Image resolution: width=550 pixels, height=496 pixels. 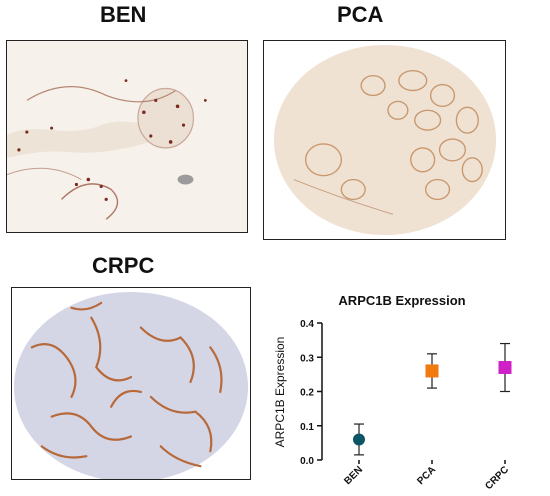 What do you see at coordinates (280, 392) in the screenshot?
I see `y-axis-label: ARPC1B Expression` at bounding box center [280, 392].